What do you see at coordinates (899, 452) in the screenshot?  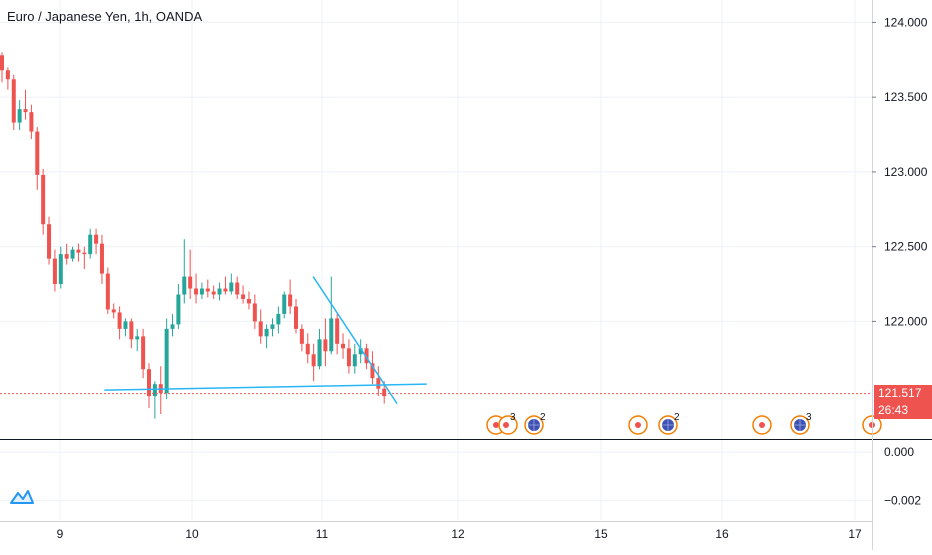 I see `indicator-tick-label: 0.000` at bounding box center [899, 452].